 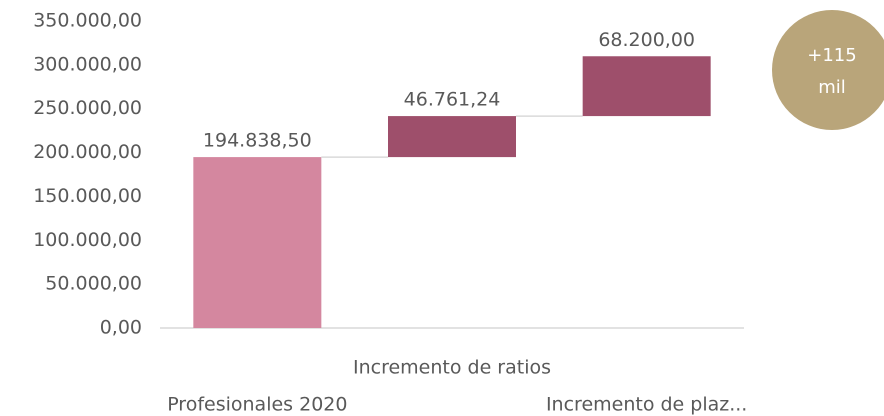 What do you see at coordinates (257, 141) in the screenshot?
I see `value-label: 194.838,50` at bounding box center [257, 141].